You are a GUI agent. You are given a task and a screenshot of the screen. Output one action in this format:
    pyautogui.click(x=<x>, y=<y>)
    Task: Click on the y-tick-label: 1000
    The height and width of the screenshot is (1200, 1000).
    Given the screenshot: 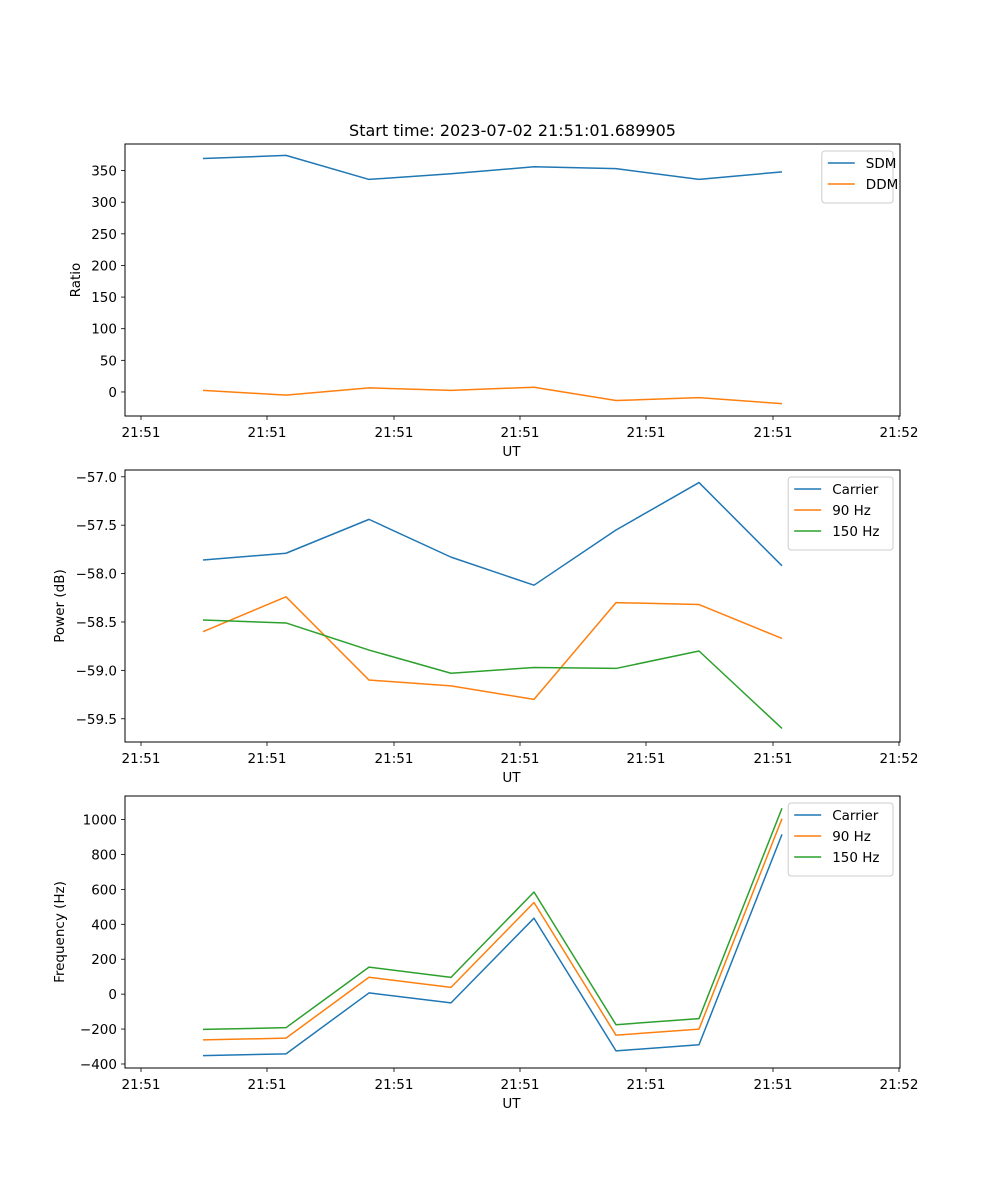 What is the action you would take?
    pyautogui.click(x=100, y=821)
    